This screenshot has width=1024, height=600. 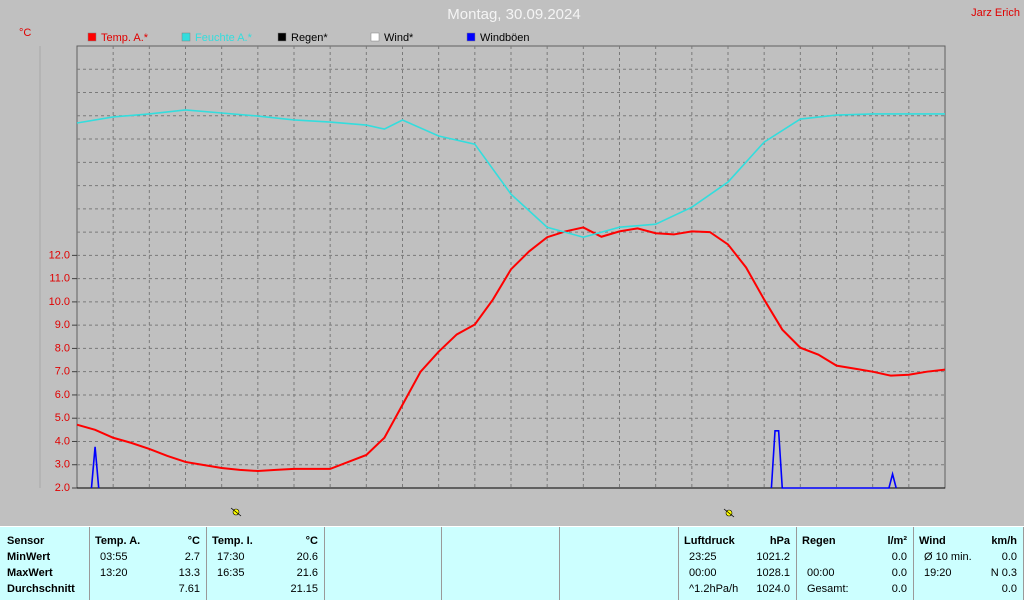 I want to click on cell-label: ^1.2hPa/h, so click(x=714, y=589).